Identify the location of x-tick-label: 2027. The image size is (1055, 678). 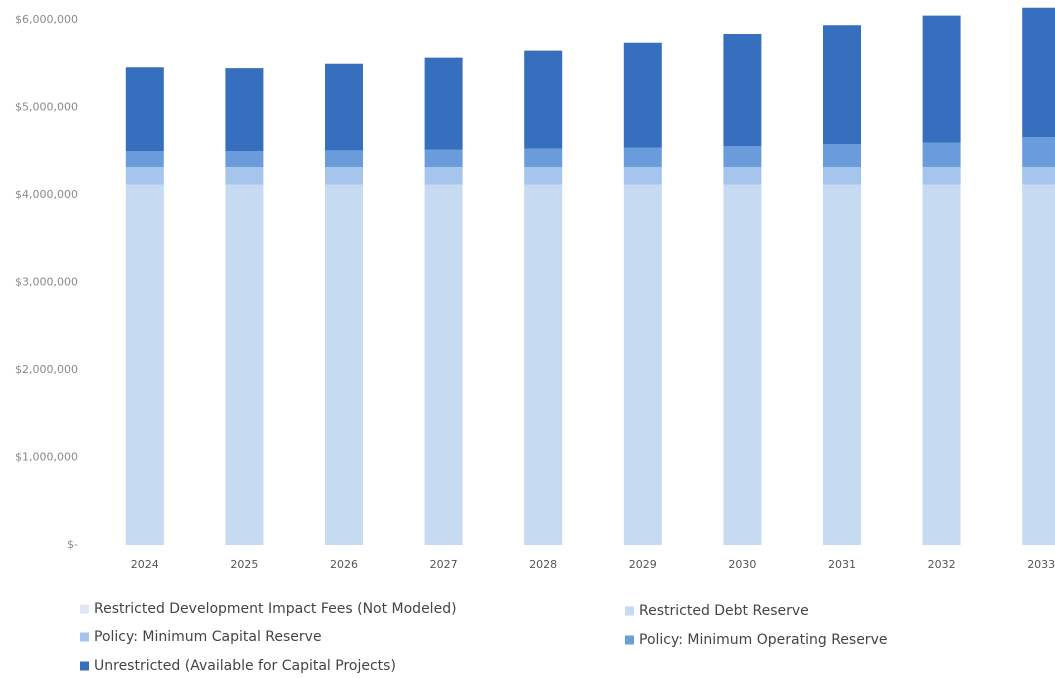
(444, 564).